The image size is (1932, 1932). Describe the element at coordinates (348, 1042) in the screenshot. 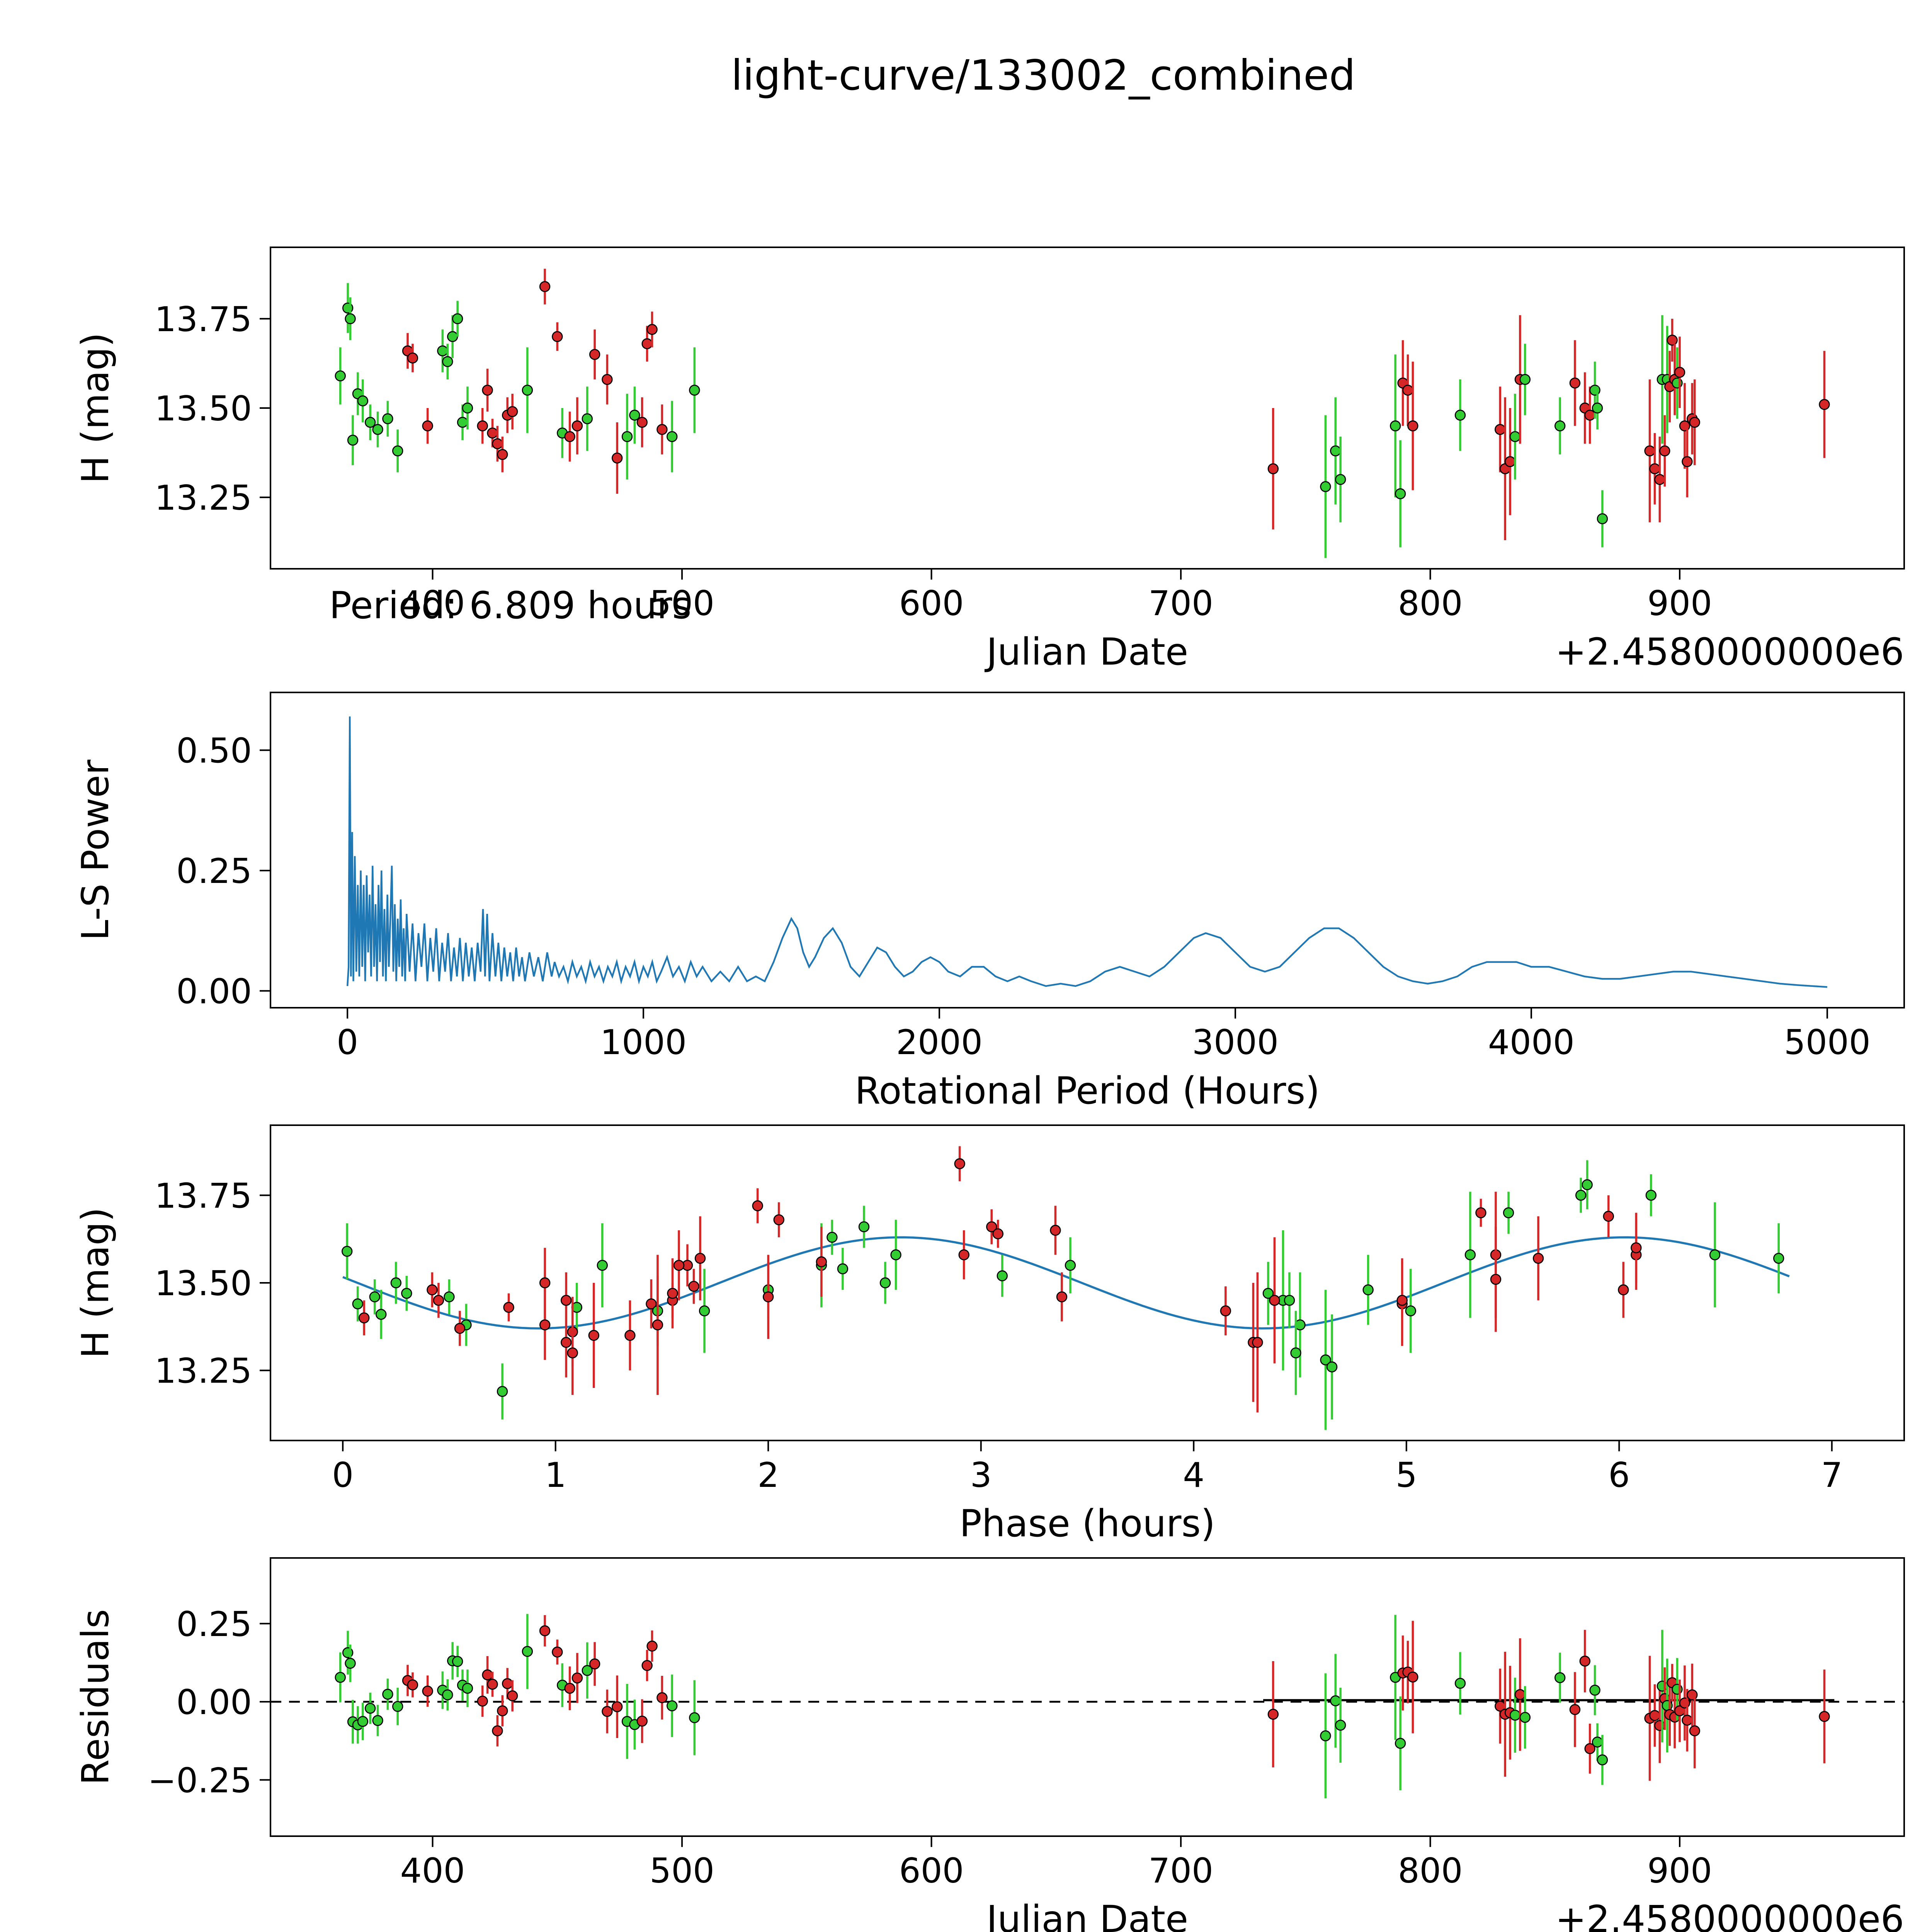

I see `periodogram-xtick-label: 0` at that location.